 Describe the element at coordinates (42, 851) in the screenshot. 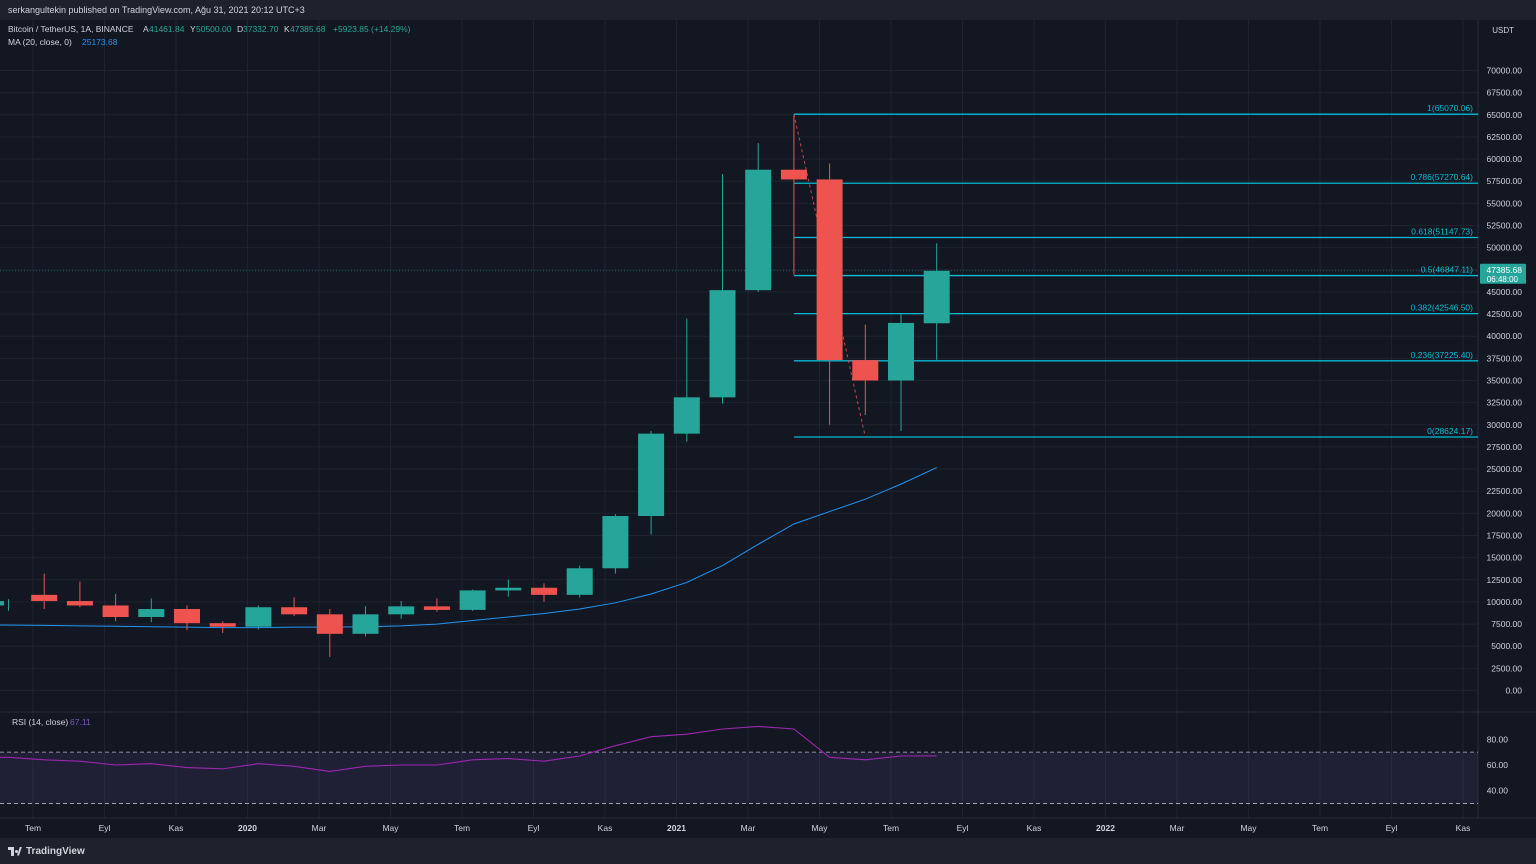

I see `tradingview-logo: TradingView` at that location.